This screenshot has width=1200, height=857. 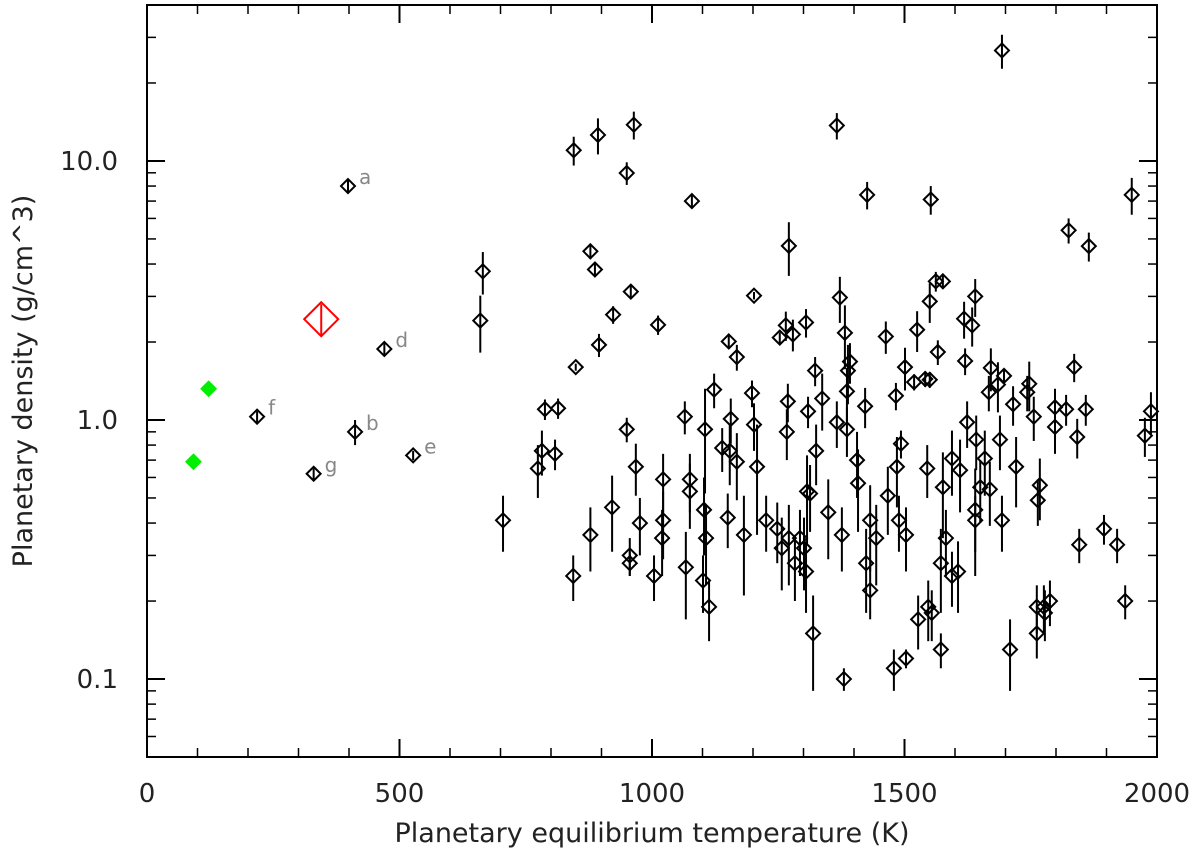 What do you see at coordinates (652, 794) in the screenshot?
I see `x-tick-label: 1000` at bounding box center [652, 794].